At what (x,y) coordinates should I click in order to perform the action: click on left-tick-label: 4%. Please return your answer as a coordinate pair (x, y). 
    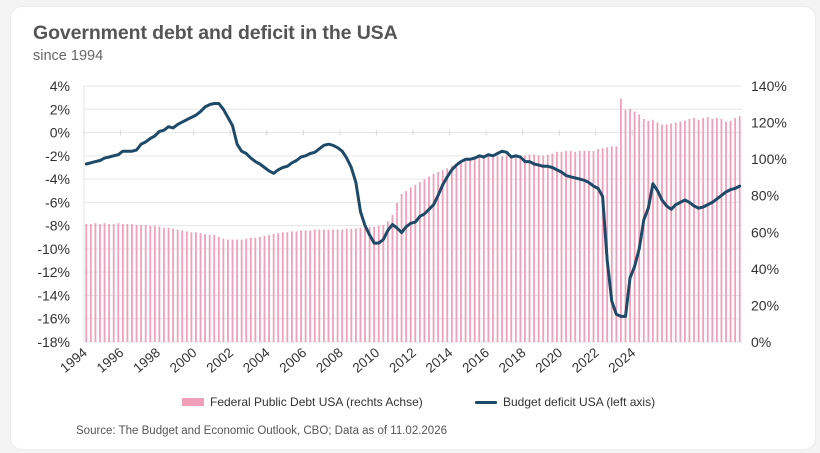
    Looking at the image, I should click on (60, 86).